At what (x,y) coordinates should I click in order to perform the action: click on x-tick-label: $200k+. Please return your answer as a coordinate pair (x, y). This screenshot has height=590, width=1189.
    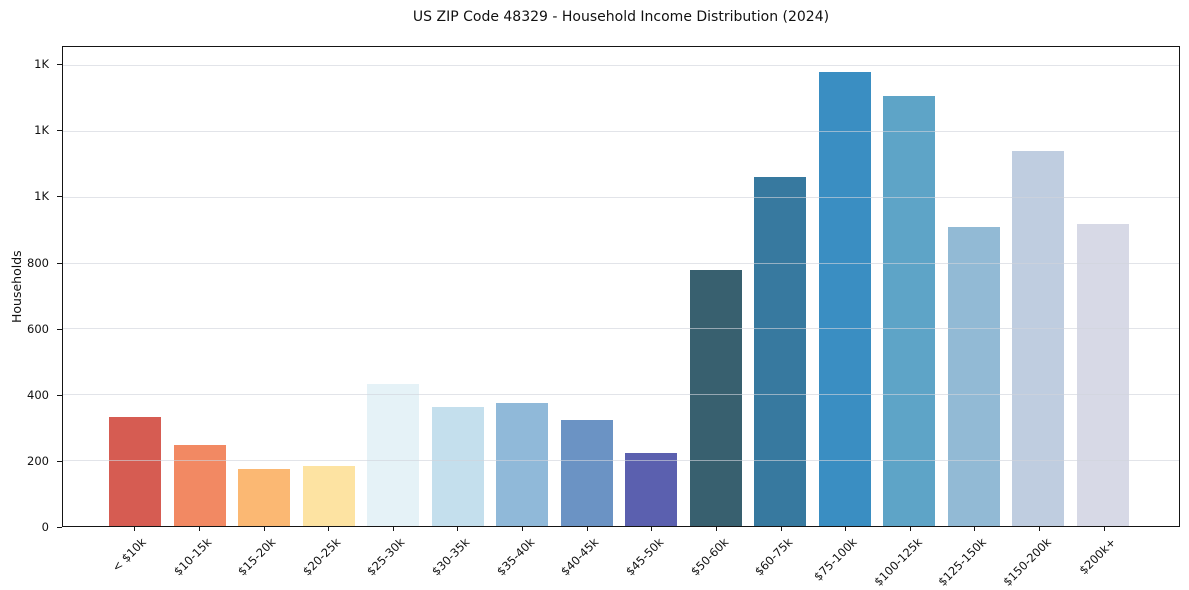
    Looking at the image, I should click on (1097, 556).